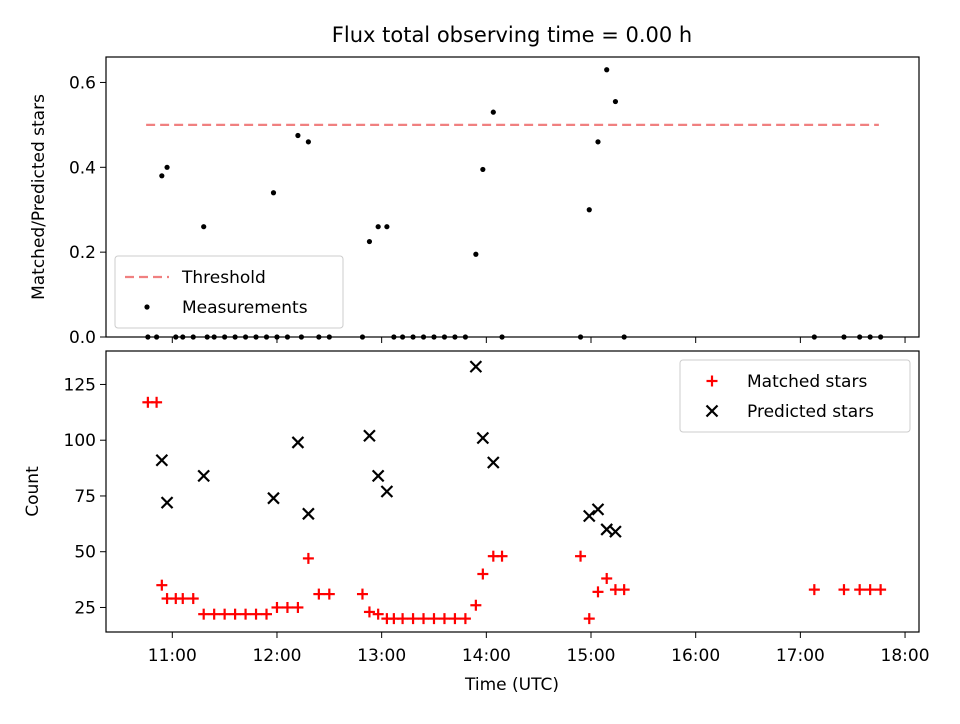 The image size is (960, 724). Describe the element at coordinates (388, 449) in the screenshot. I see `series-predicted-stars` at that location.